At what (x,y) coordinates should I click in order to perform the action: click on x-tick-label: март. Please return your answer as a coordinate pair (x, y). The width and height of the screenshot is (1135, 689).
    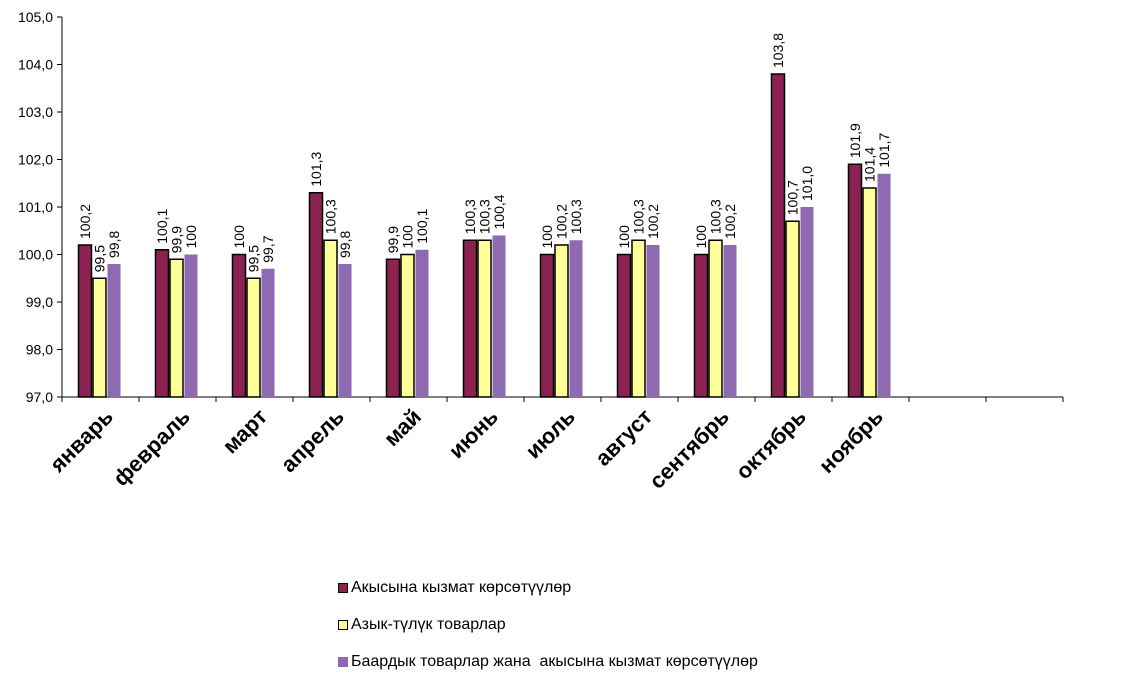
    Looking at the image, I should click on (244, 431).